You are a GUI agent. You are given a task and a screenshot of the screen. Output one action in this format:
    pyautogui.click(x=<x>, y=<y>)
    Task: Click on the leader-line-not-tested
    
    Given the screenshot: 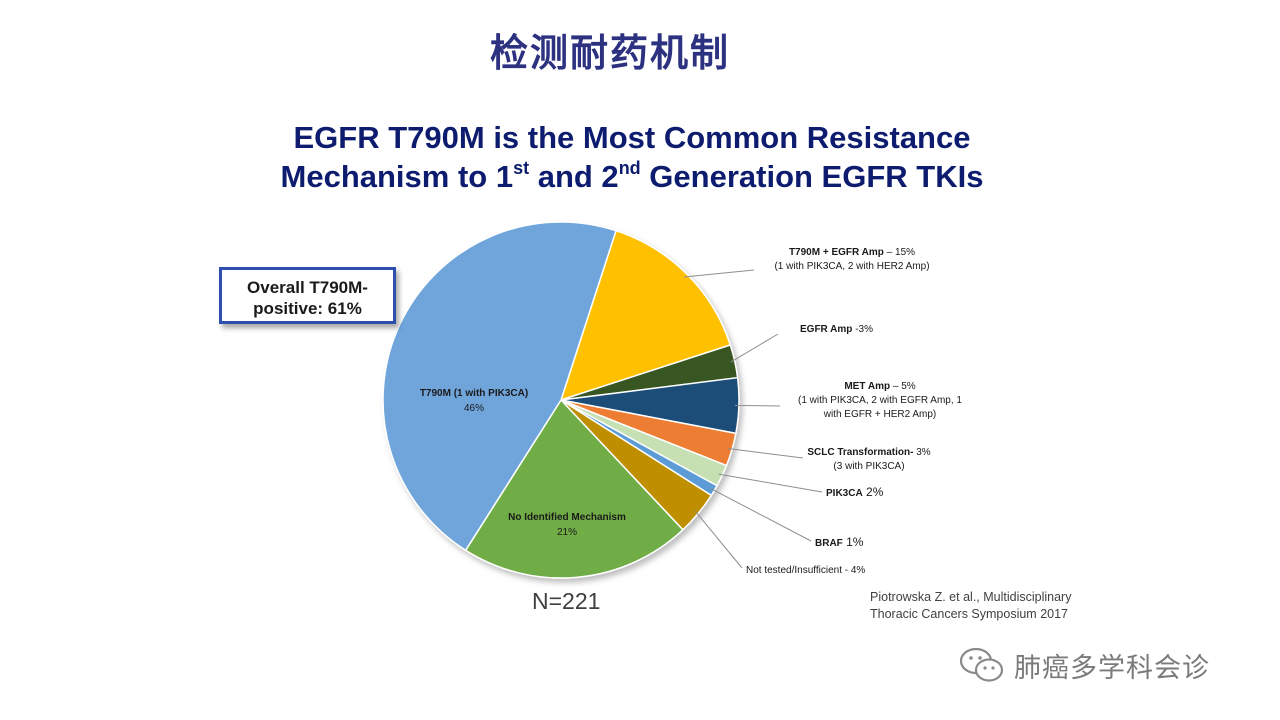 What is the action you would take?
    pyautogui.click(x=718, y=539)
    